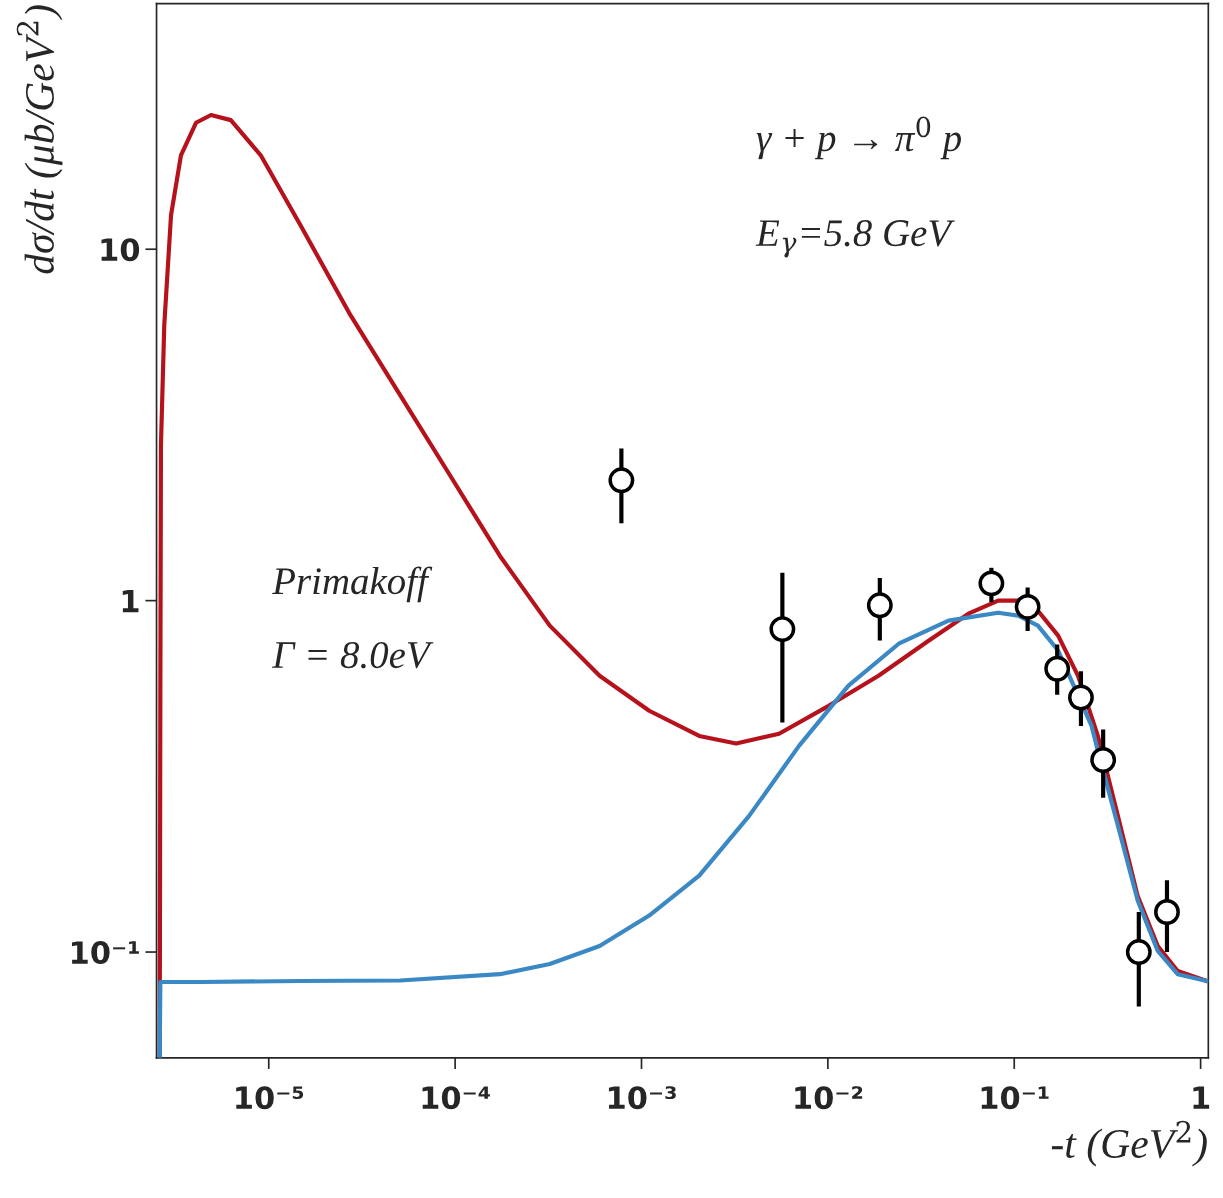 The width and height of the screenshot is (1223, 1198). Describe the element at coordinates (105, 952) in the screenshot. I see `y-tick-label: 10⁻¹` at that location.